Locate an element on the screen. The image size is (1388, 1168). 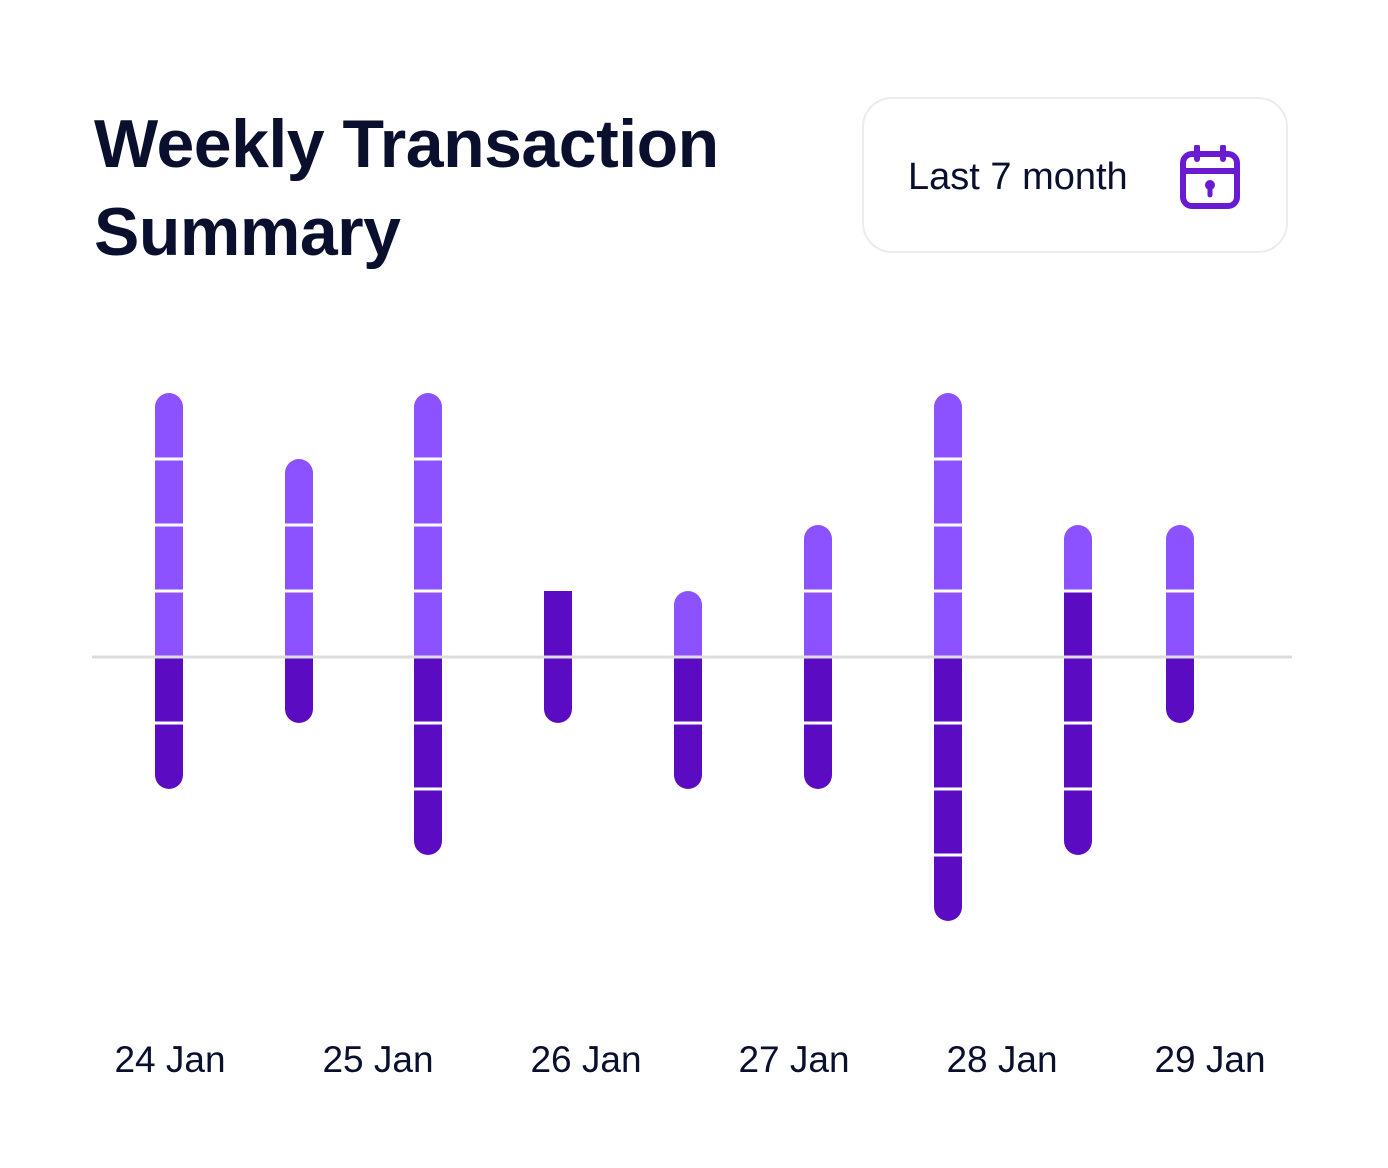
x-tick-label: 25 Jan is located at coordinates (377, 1059).